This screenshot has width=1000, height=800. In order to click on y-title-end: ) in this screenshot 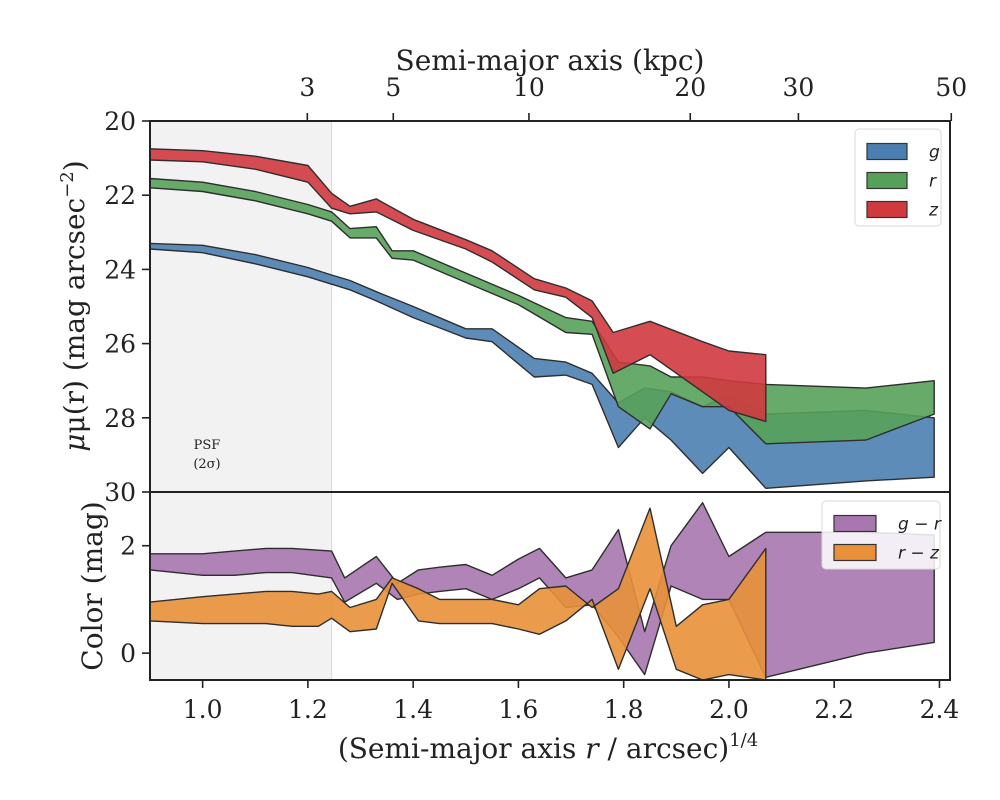, I will do `click(74, 165)`.